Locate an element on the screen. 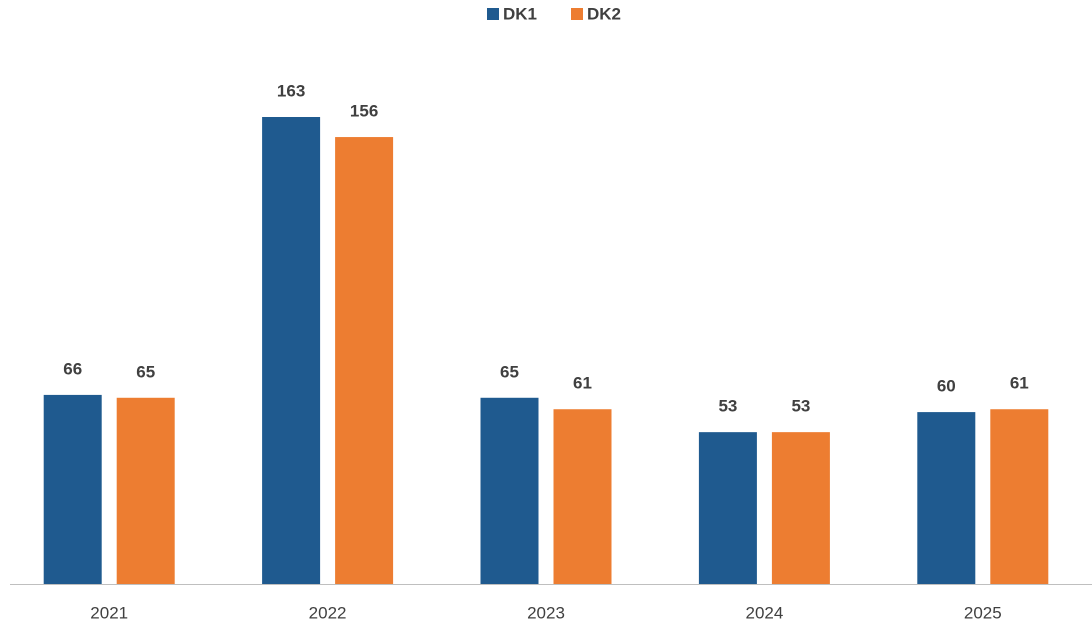  legend-label: DK1 is located at coordinates (520, 13).